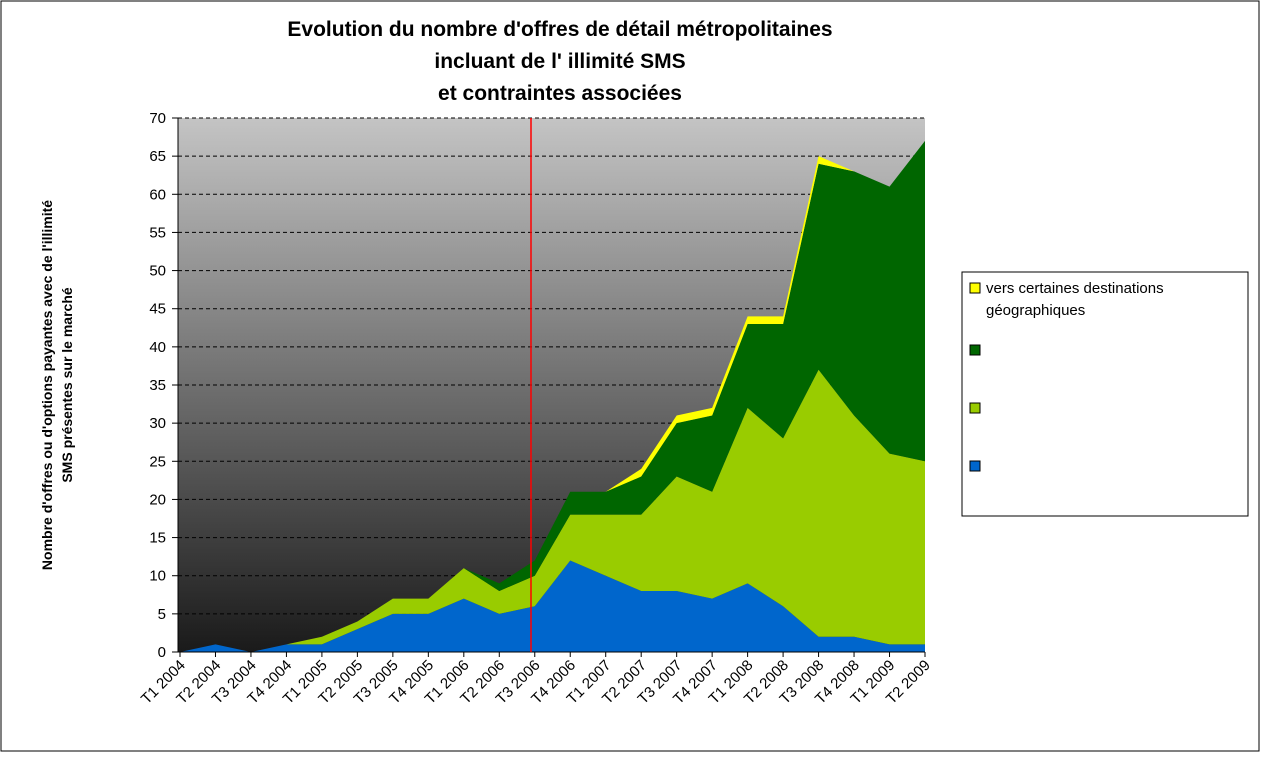  I want to click on y-tick-label: 10, so click(157, 576).